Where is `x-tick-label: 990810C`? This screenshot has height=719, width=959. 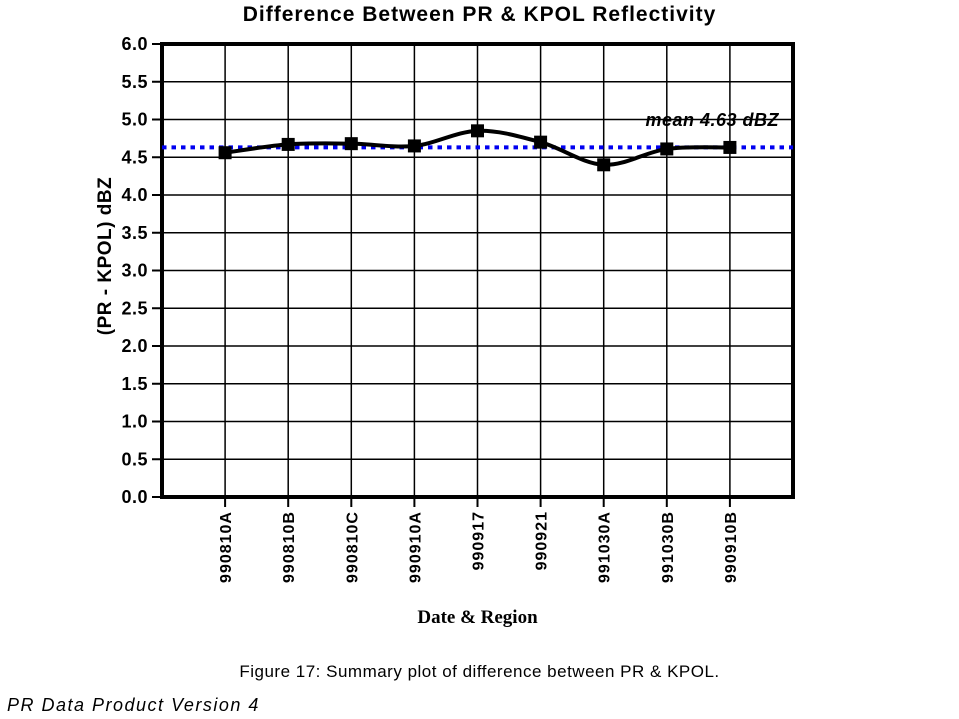 x-tick-label: 990810C is located at coordinates (352, 547).